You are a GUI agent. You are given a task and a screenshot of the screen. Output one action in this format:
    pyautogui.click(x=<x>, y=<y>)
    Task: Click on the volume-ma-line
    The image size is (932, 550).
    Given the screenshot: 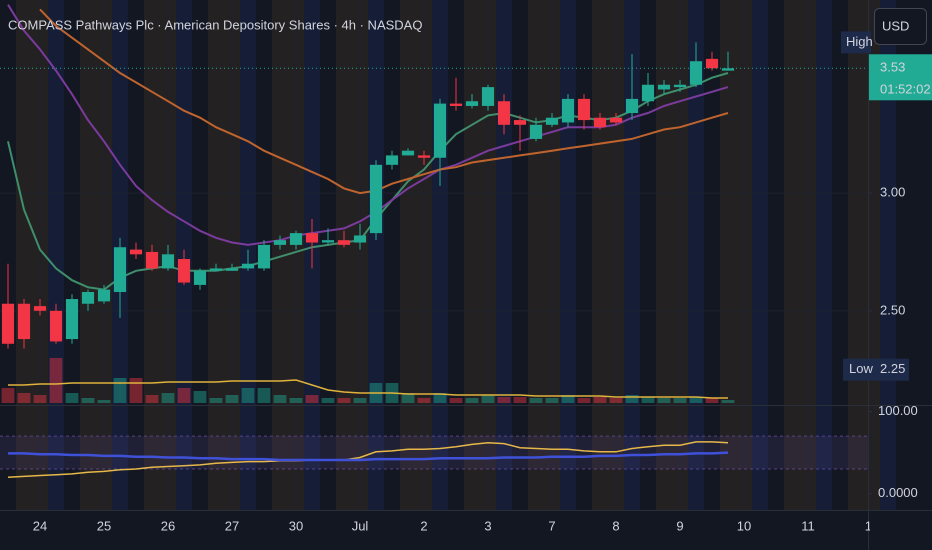 What is the action you would take?
    pyautogui.click(x=368, y=389)
    